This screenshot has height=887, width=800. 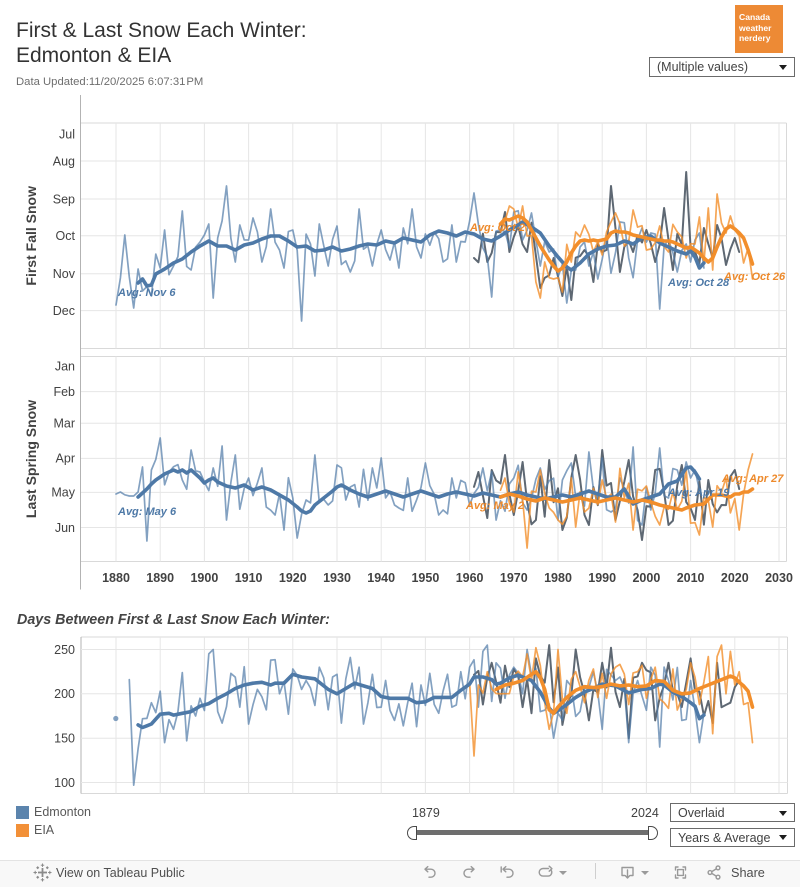 I want to click on svg-text: 1990, so click(x=602, y=578).